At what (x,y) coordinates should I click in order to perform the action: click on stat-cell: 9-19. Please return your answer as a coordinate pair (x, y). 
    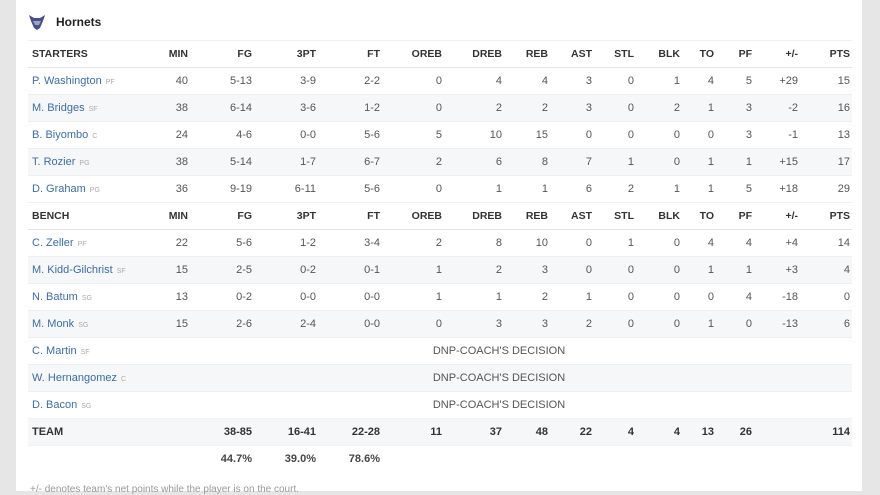
    Looking at the image, I should click on (222, 189).